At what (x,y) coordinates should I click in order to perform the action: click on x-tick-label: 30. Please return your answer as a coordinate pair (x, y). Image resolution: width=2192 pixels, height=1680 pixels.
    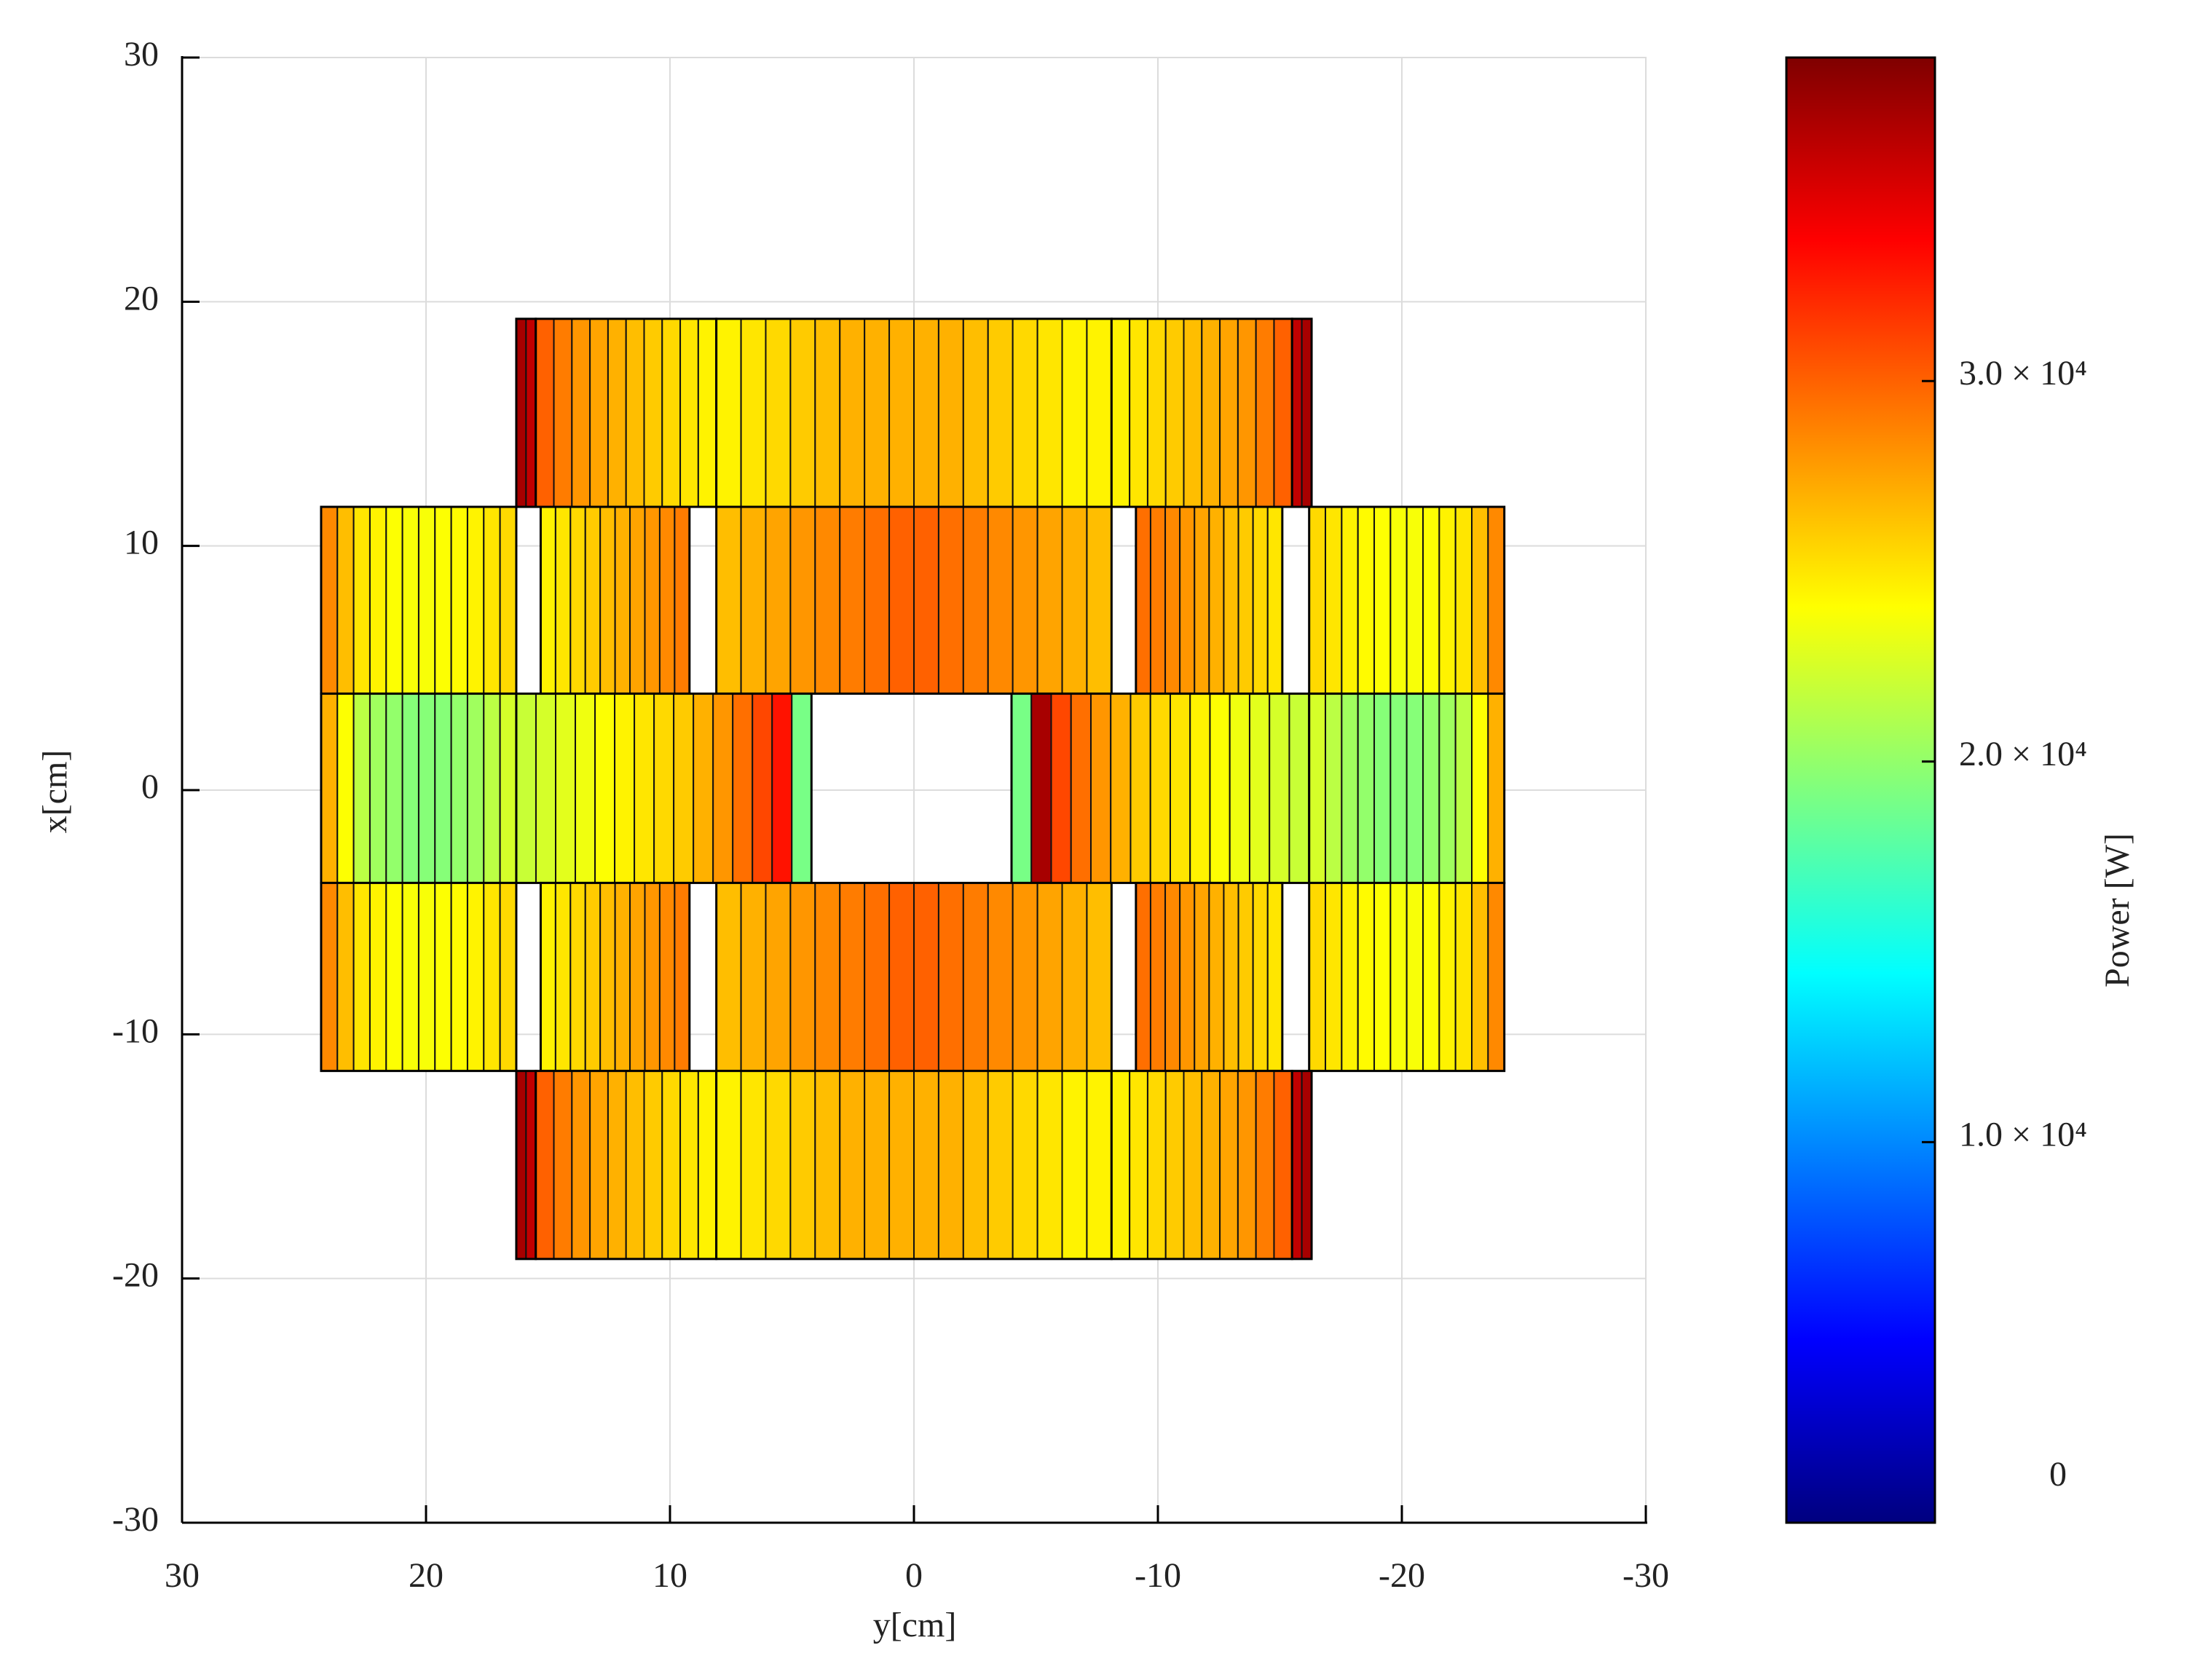
    Looking at the image, I should click on (182, 1575).